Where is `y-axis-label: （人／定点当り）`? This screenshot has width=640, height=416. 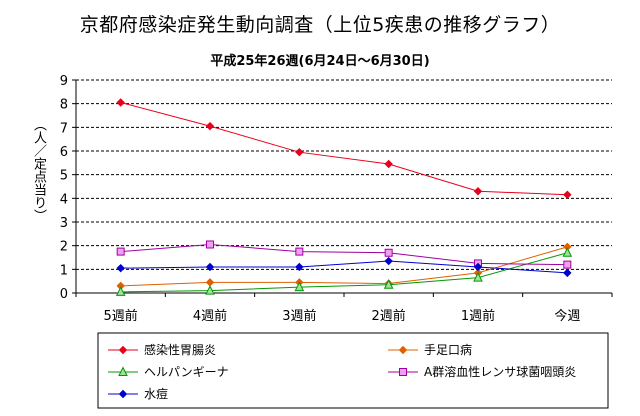
y-axis-label: （人／定点当り） is located at coordinates (38, 170).